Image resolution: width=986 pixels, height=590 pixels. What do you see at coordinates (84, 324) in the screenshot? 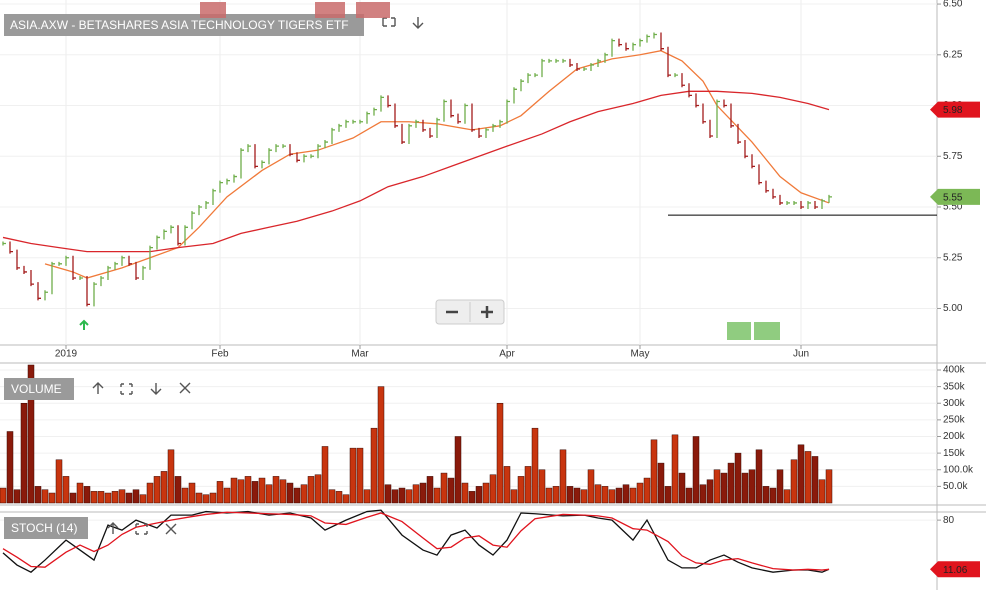
I see `signal-arrow` at bounding box center [84, 324].